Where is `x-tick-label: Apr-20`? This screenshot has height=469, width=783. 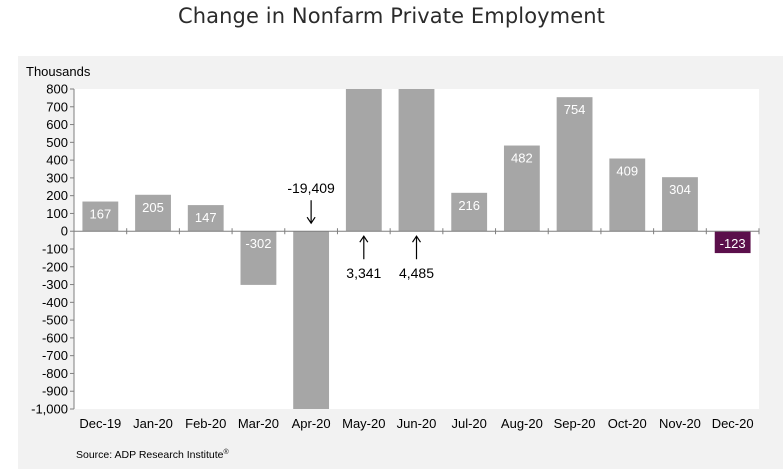 x-tick-label: Apr-20 is located at coordinates (311, 423).